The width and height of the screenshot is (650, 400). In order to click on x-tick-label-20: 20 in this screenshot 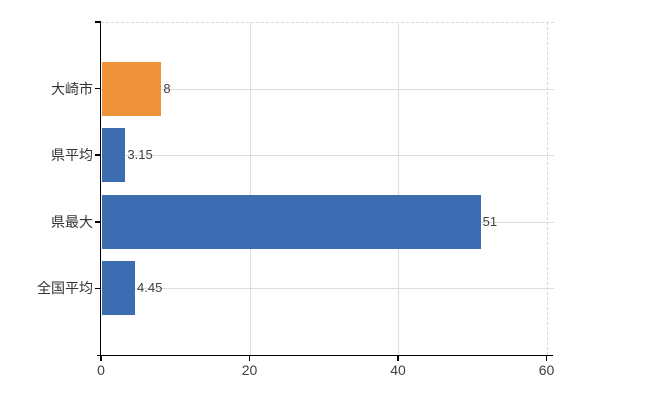, I will do `click(249, 370)`.